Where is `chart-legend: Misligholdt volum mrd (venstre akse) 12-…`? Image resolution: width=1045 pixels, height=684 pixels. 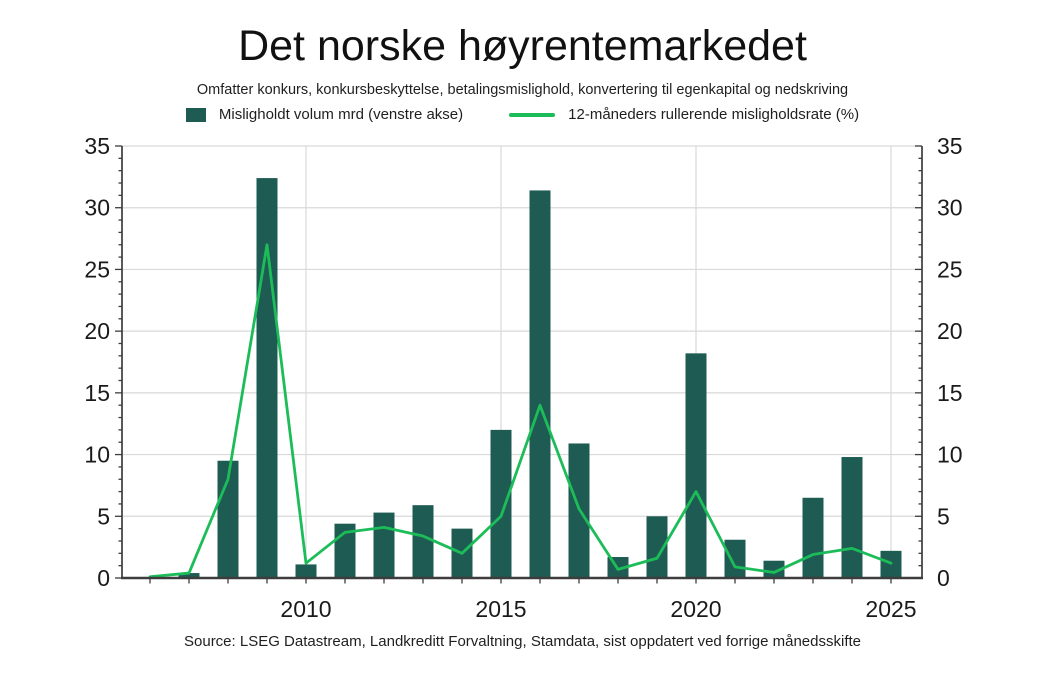 chart-legend: Misligholdt volum mrd (venstre akse) 12-… is located at coordinates (522, 114).